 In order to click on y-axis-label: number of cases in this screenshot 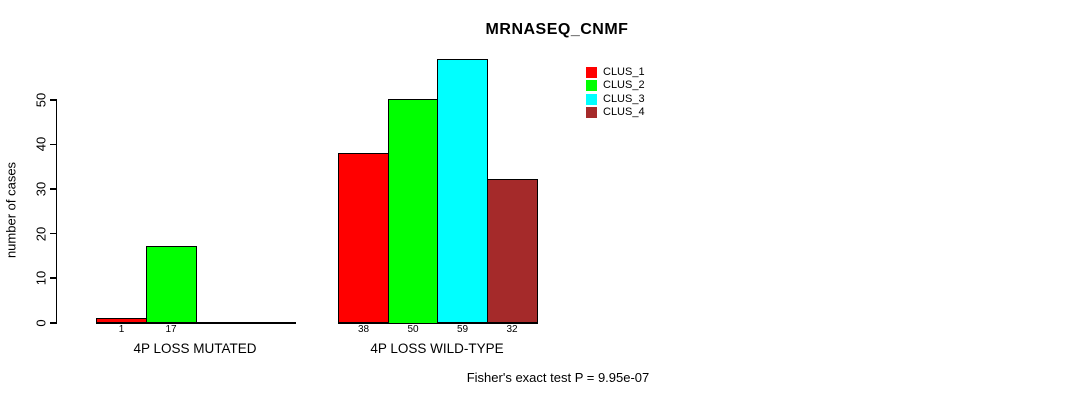, I will do `click(11, 210)`.